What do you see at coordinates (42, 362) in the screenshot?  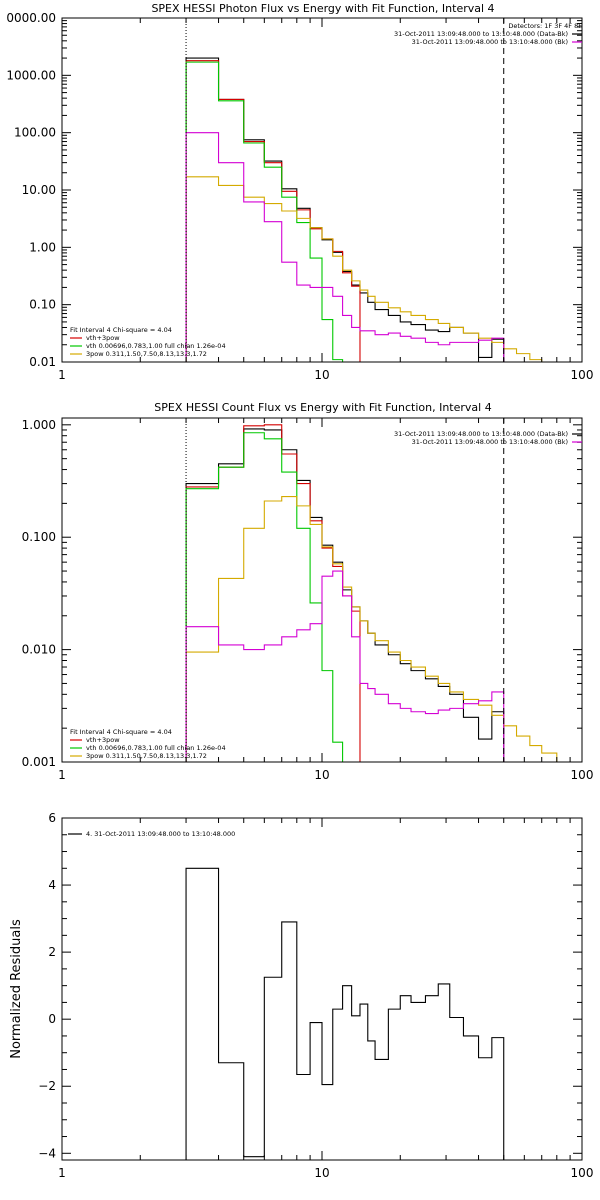 I see `photon-flux-y-tick-label: 0.01` at bounding box center [42, 362].